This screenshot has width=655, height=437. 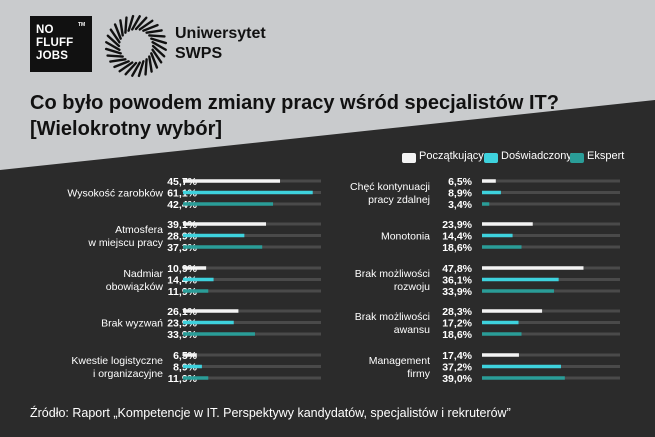 I want to click on category-label: Atmosfera, so click(x=139, y=230).